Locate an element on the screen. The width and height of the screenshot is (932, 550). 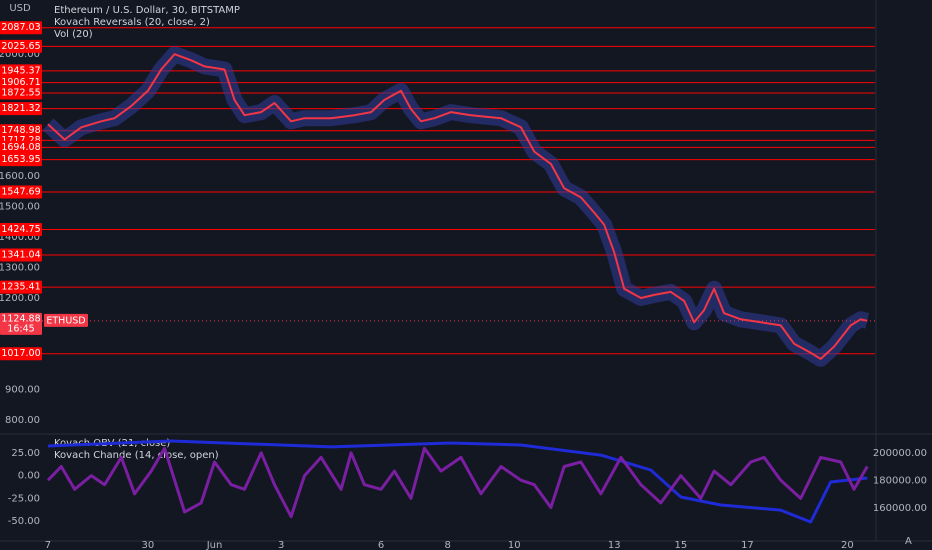
x-tick-label: 6 is located at coordinates (381, 545).